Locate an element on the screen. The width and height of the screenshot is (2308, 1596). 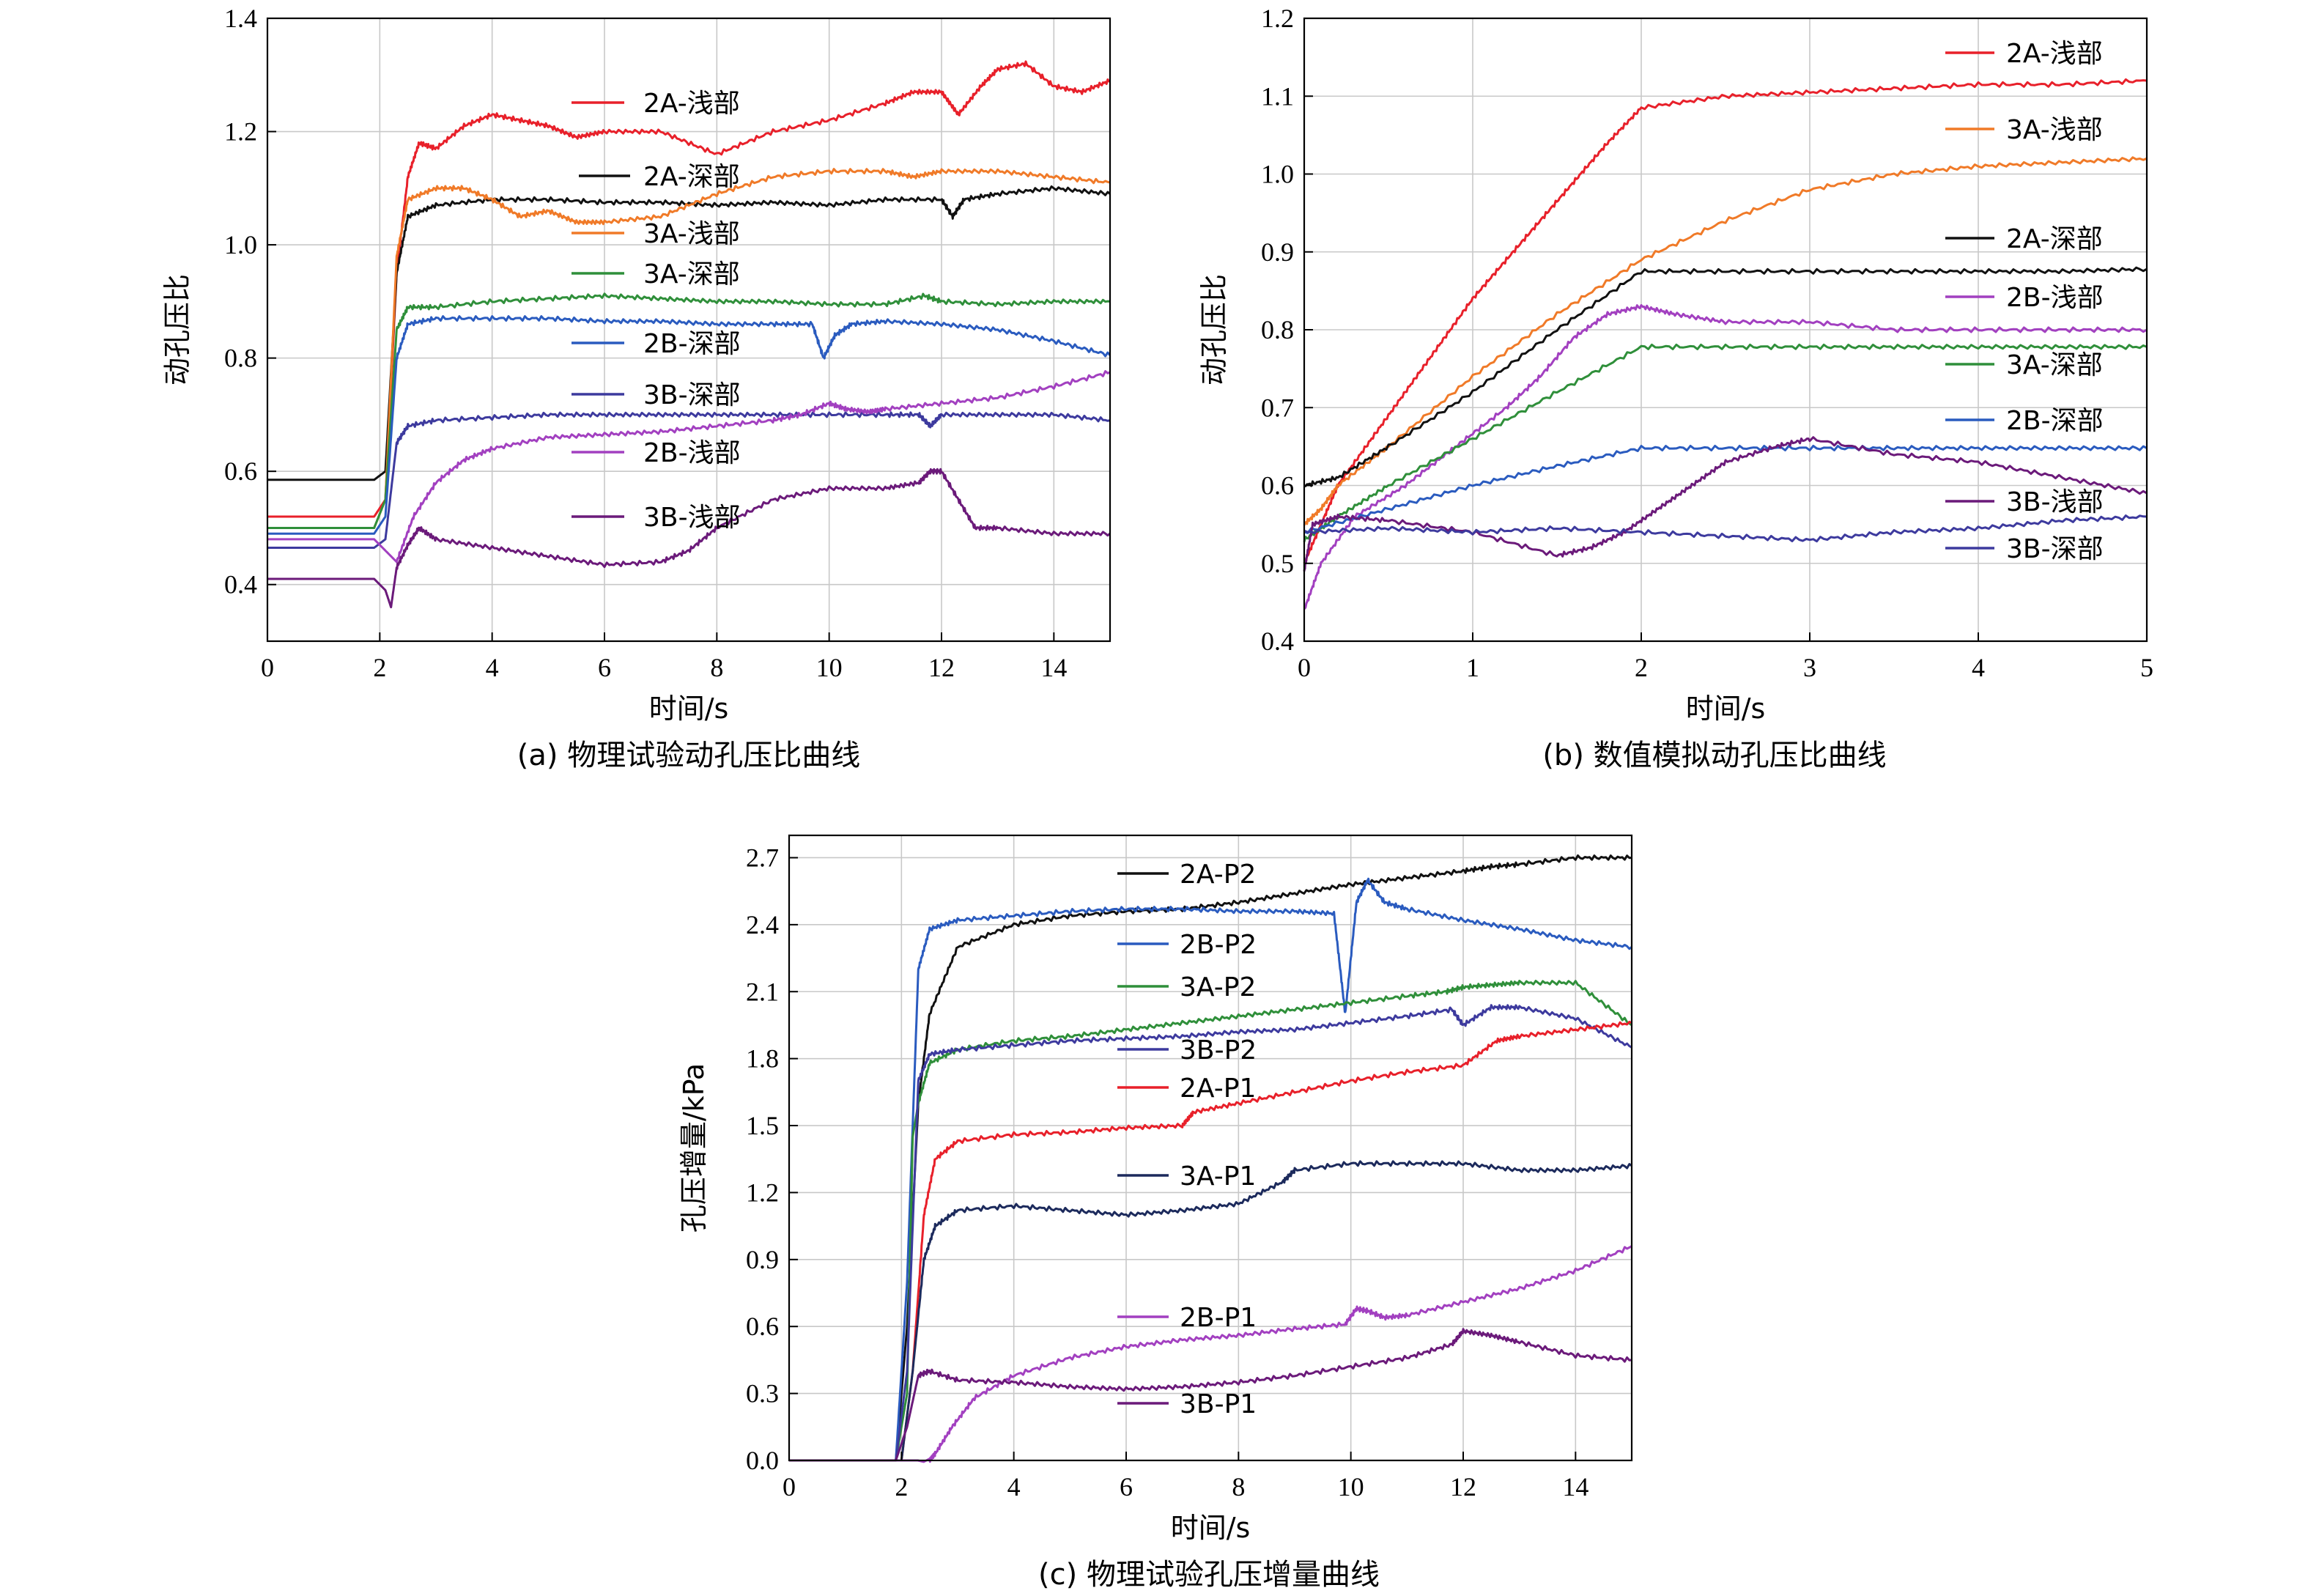
y-tick-label: 0.0 is located at coordinates (762, 1460).